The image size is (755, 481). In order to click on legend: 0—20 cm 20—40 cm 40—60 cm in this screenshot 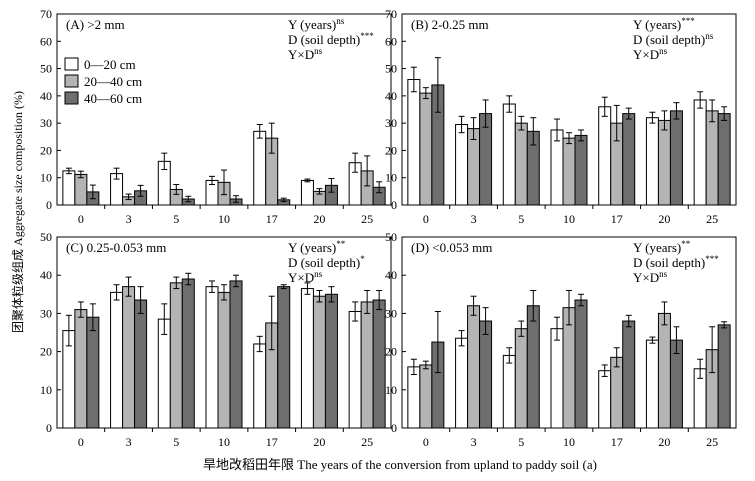, I will do `click(103, 81)`.